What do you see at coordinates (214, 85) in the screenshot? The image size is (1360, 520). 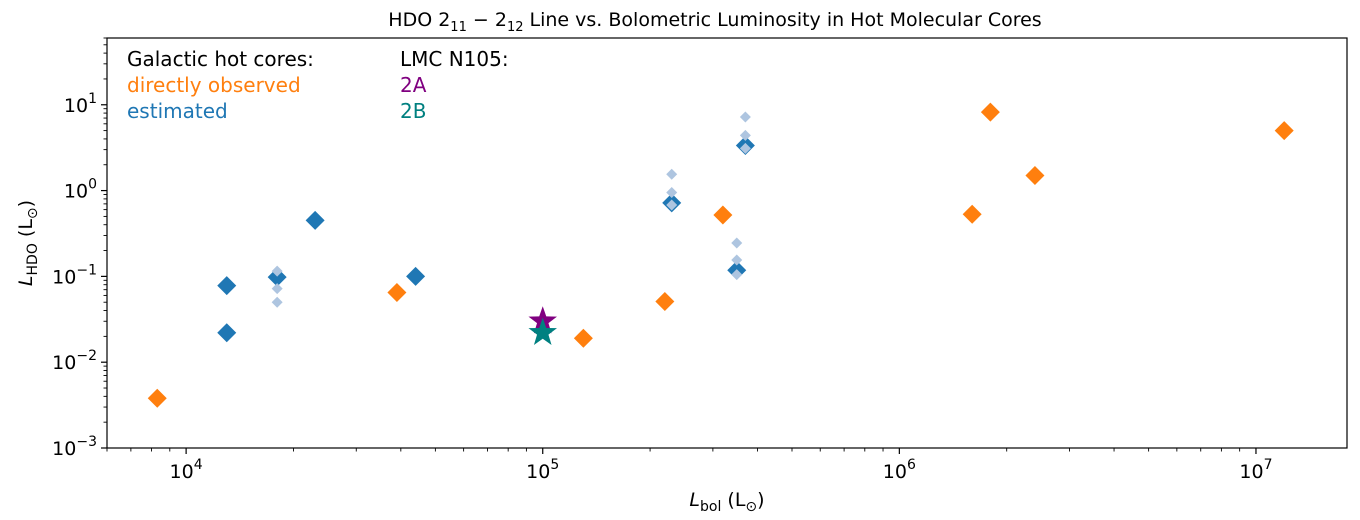 I see `legend-entry-directly-observed: directly observed` at bounding box center [214, 85].